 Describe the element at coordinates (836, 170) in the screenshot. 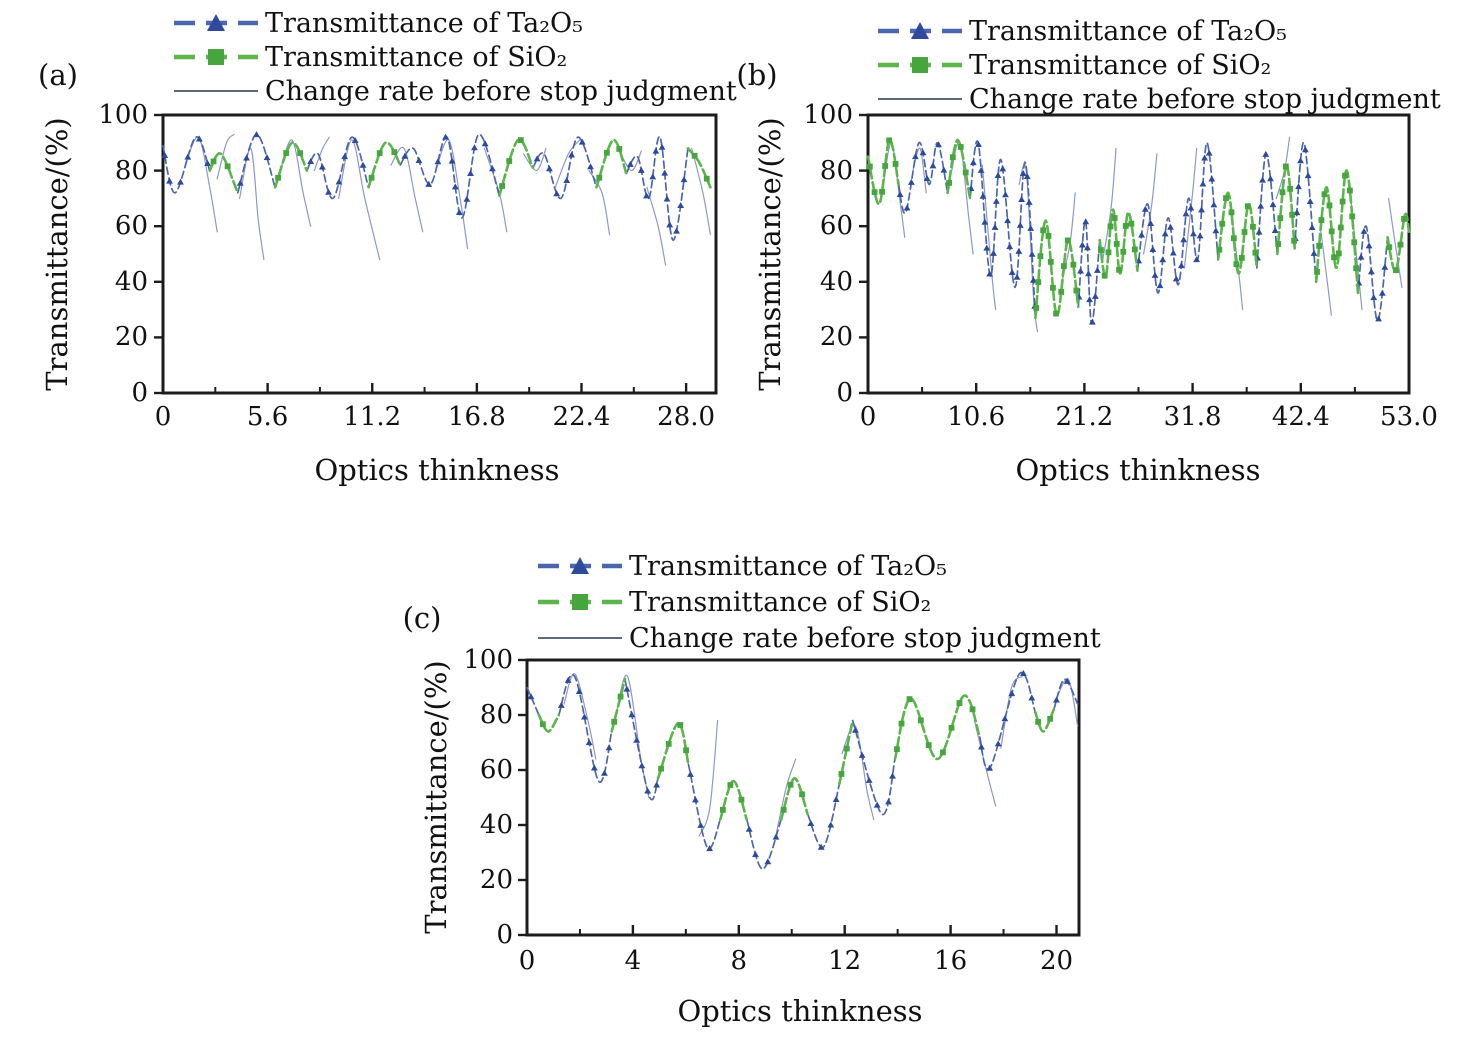

I see `y-tick-label: 80` at that location.